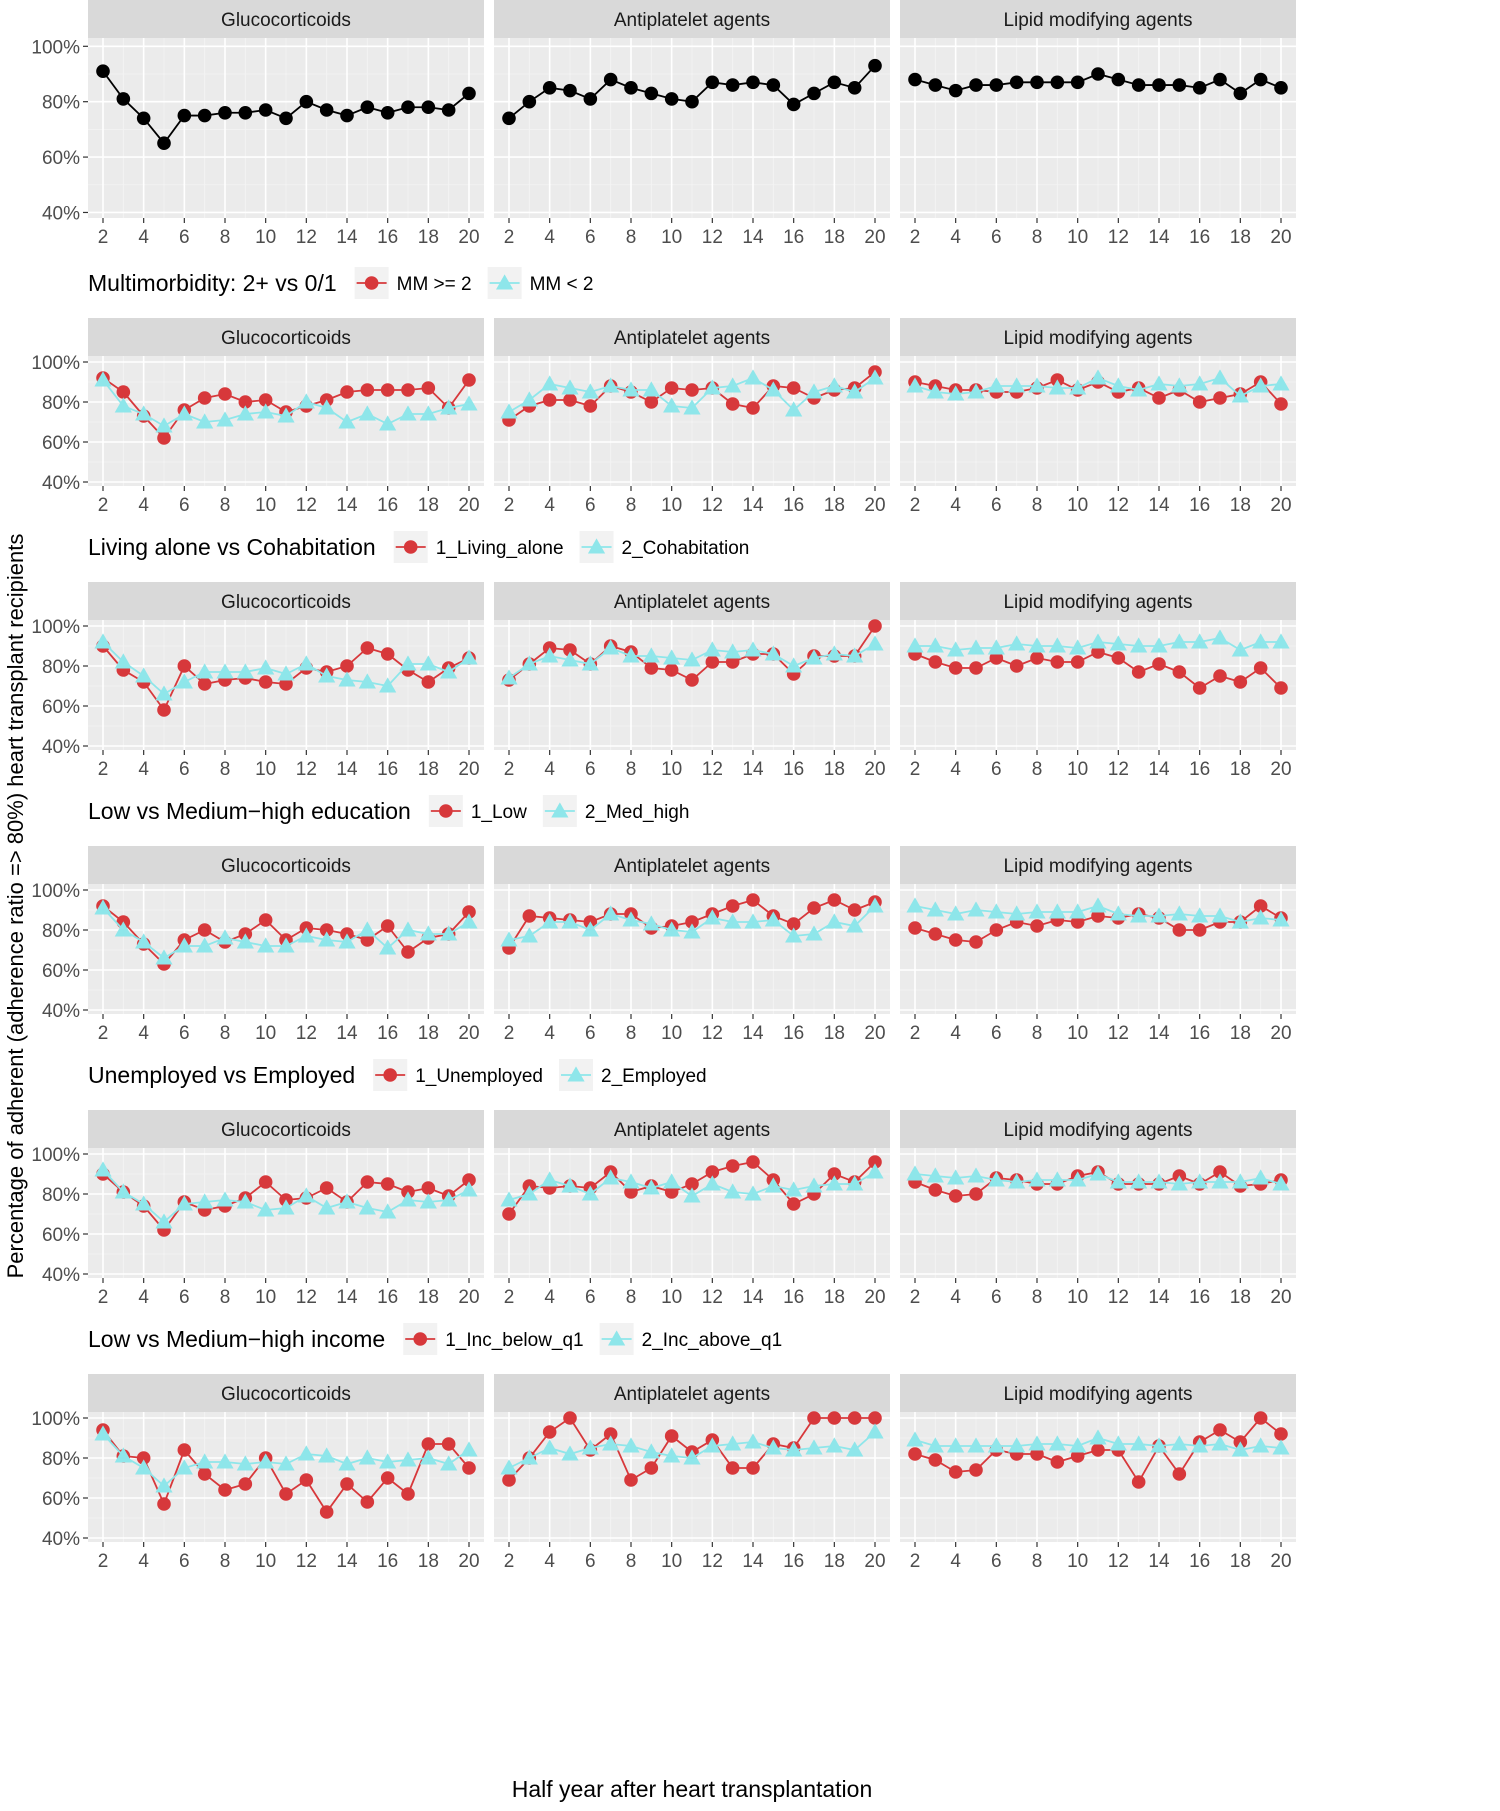 This screenshot has height=1811, width=1500. What do you see at coordinates (793, 769) in the screenshot?
I see `x-tick-label: 16` at bounding box center [793, 769].